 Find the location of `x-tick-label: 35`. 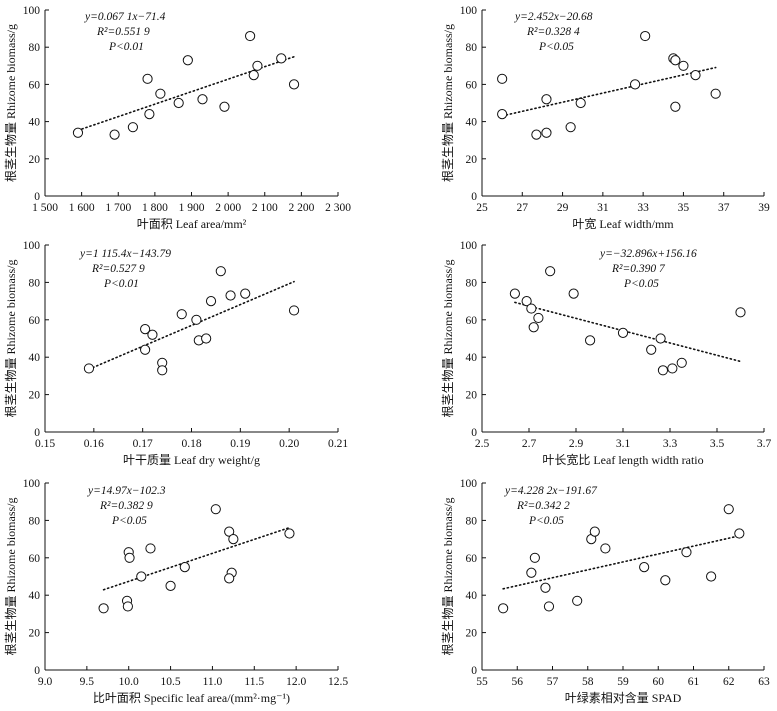

x-tick-label: 35 is located at coordinates (684, 208).